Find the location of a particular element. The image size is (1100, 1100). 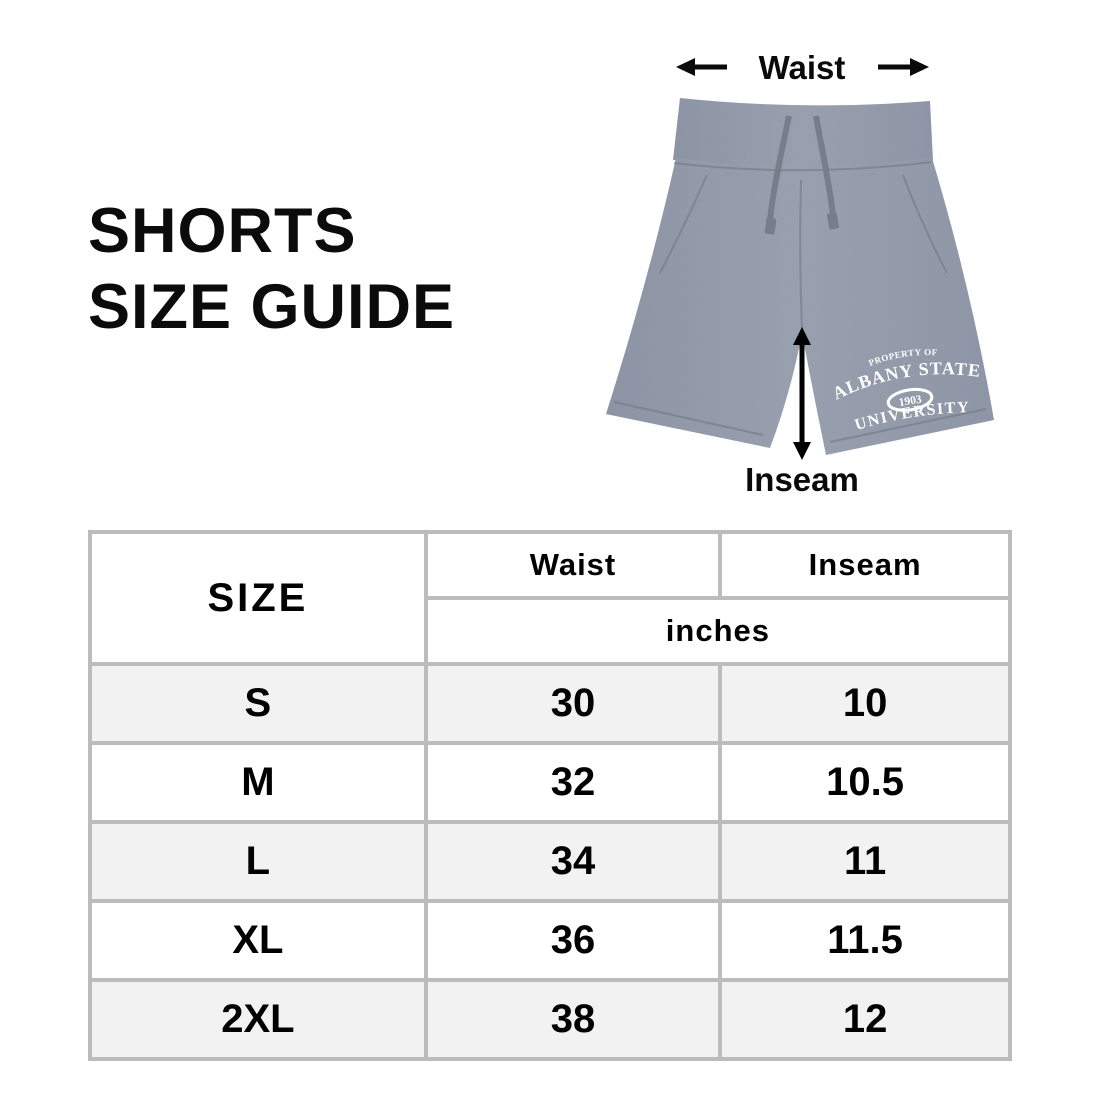

waist-dimension: Waist is located at coordinates (802, 67).